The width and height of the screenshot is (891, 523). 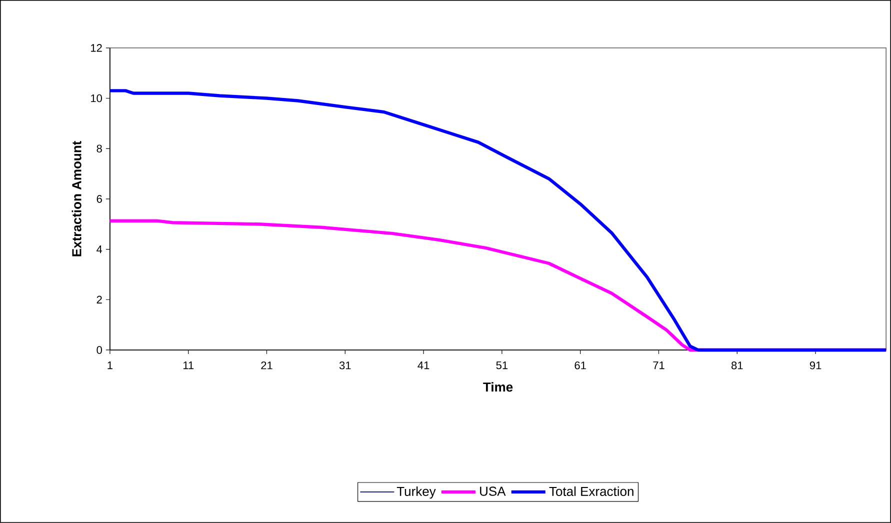 I want to click on y-tick-label: 10, so click(x=96, y=98).